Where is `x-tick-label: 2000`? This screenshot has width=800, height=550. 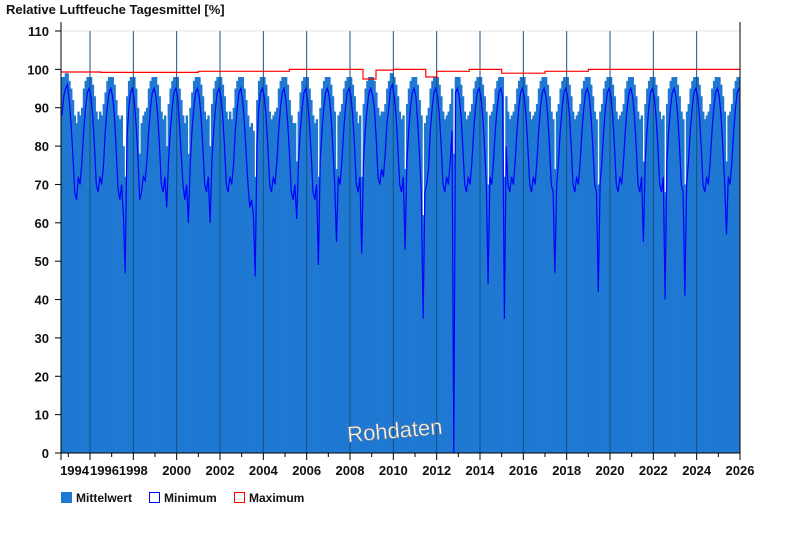
x-tick-label: 2000 is located at coordinates (176, 470).